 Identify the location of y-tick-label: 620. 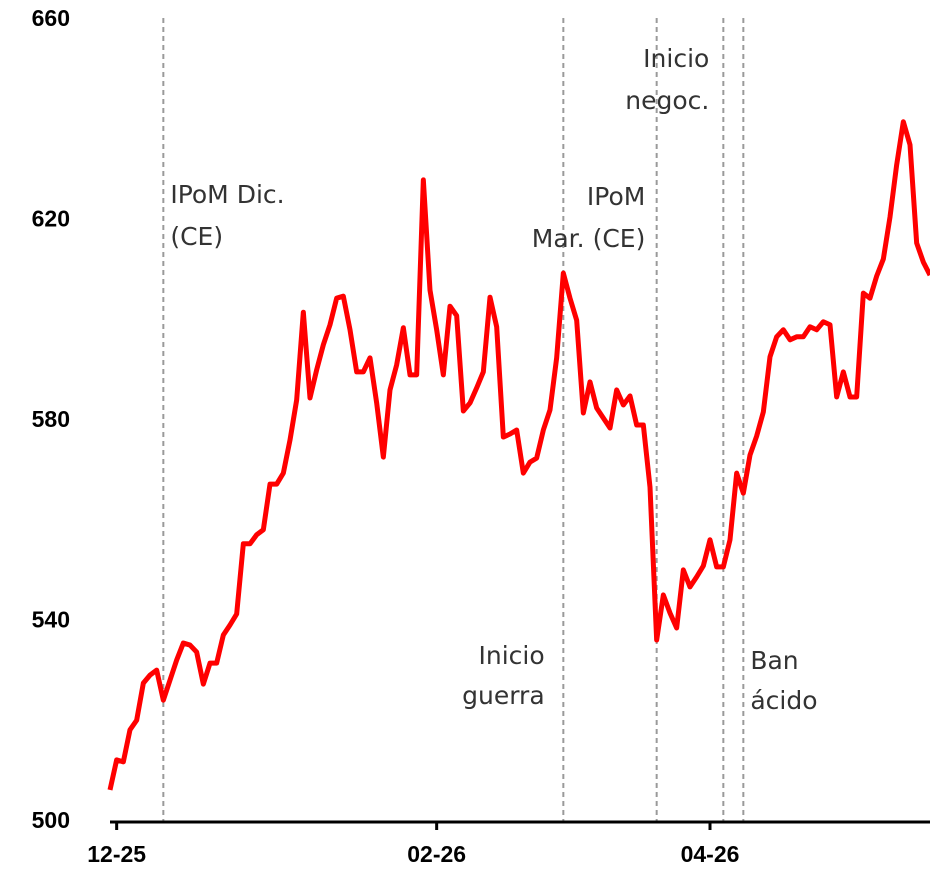
(51, 219).